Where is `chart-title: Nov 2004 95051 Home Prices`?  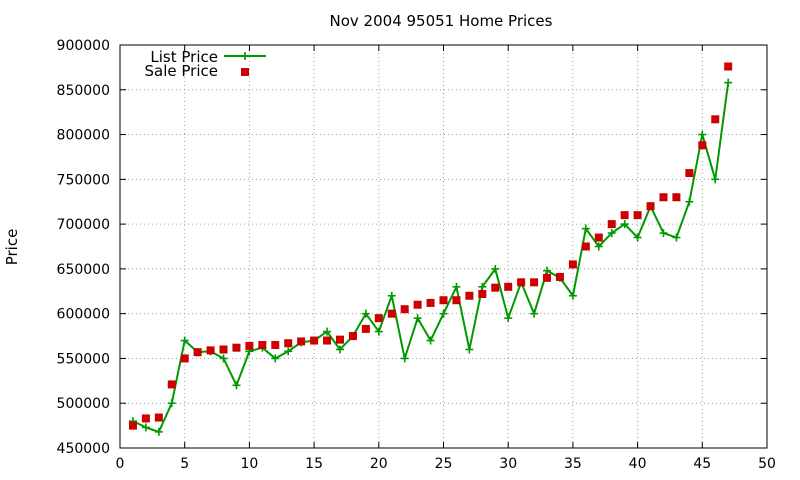 chart-title: Nov 2004 95051 Home Prices is located at coordinates (441, 21).